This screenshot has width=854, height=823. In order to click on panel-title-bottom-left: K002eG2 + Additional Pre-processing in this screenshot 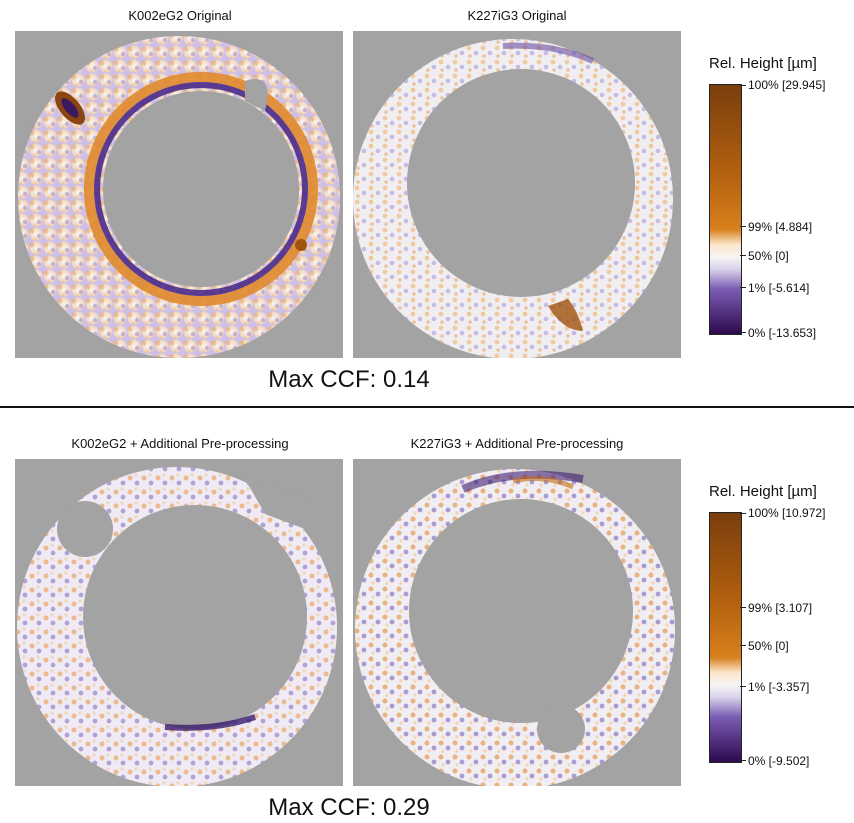, I will do `click(180, 443)`.